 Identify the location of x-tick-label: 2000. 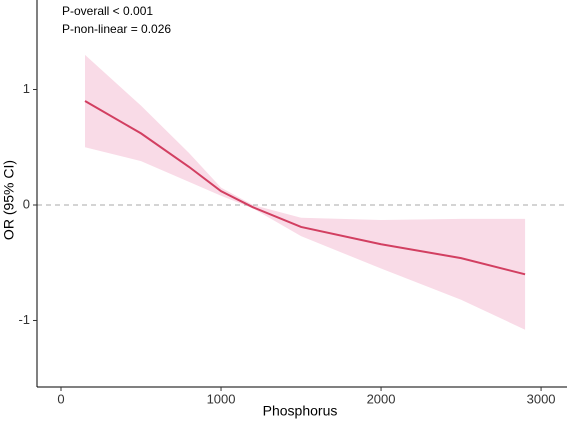
(381, 398).